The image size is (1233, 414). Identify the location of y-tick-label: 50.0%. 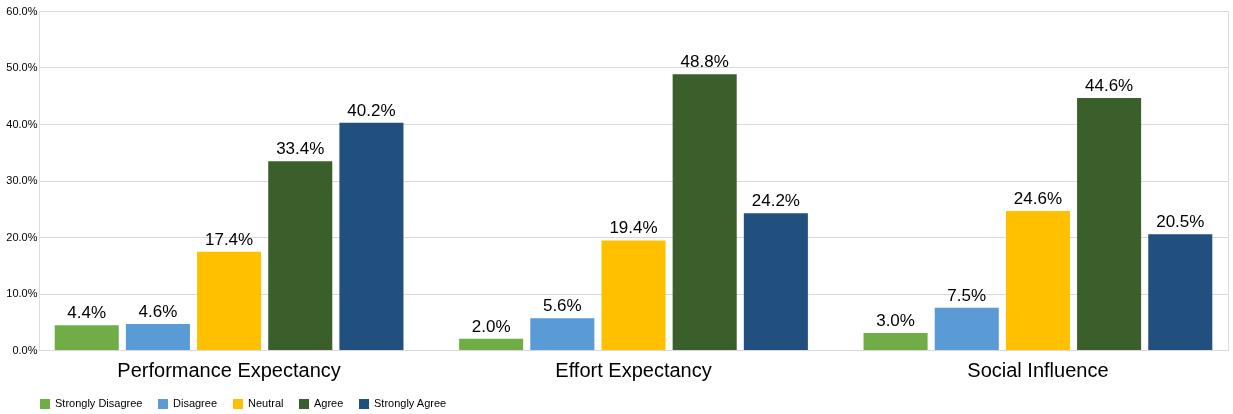
(22, 67).